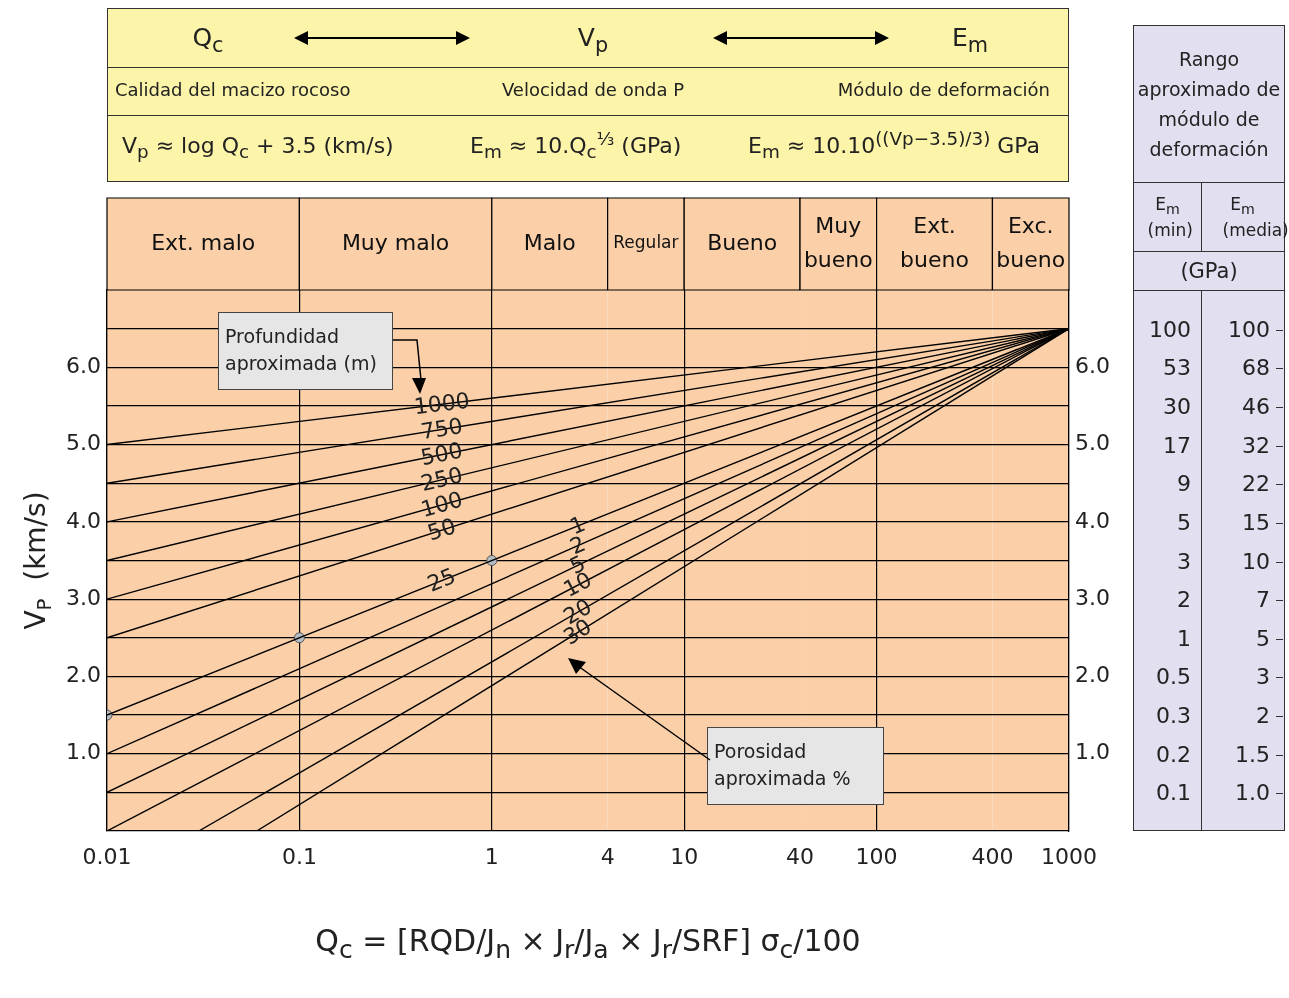  I want to click on y-tick-label: 6.0, so click(83, 365).